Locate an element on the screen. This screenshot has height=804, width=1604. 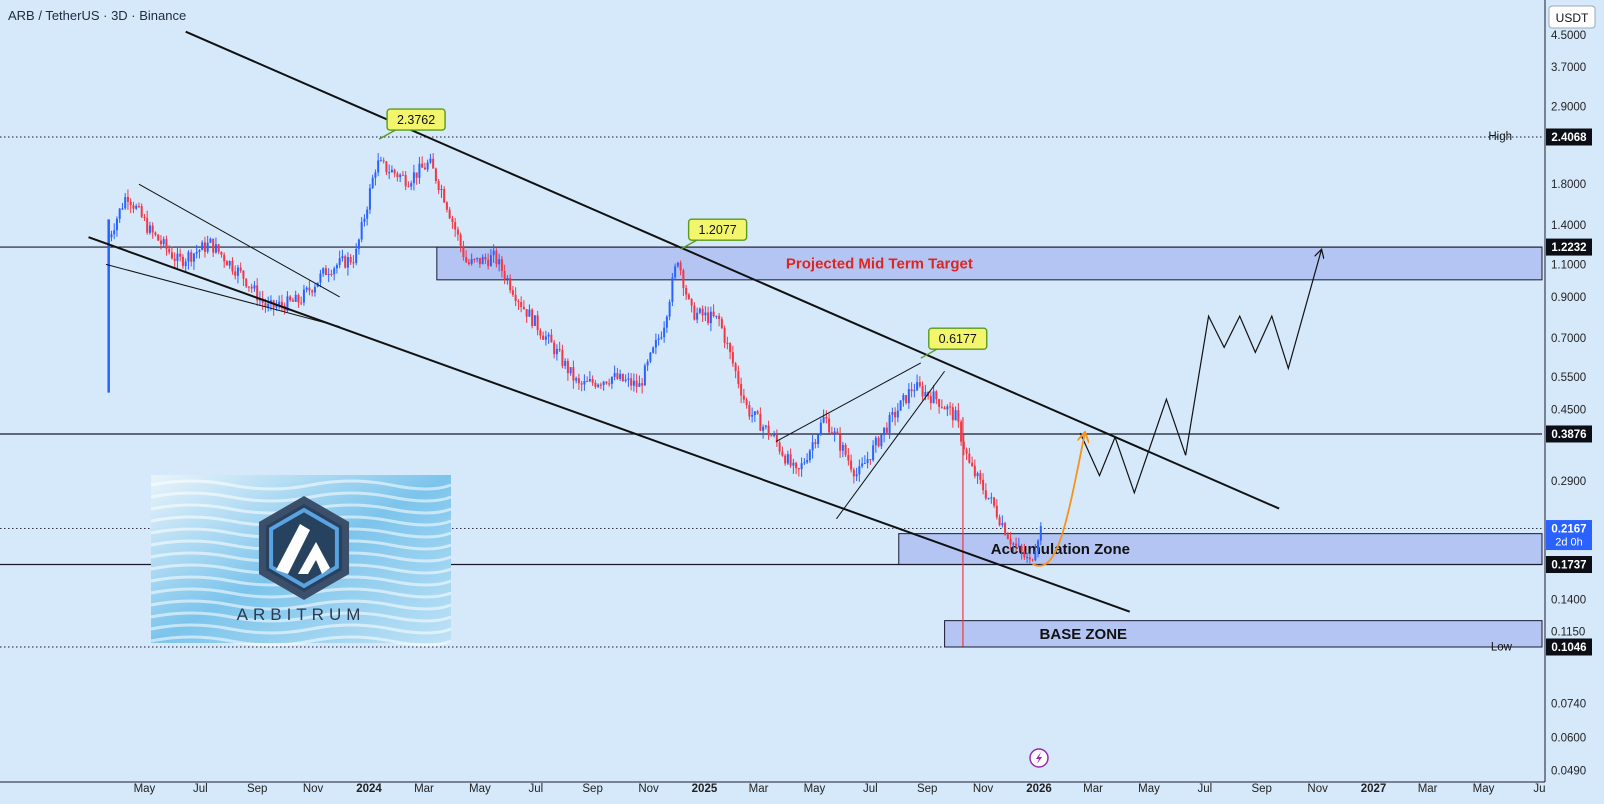
callout-value: 2.3762 is located at coordinates (416, 120).